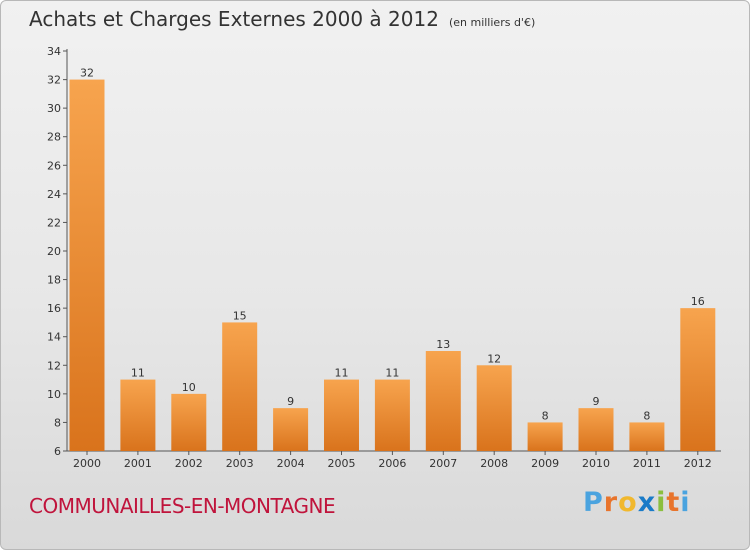 The height and width of the screenshot is (550, 750). Describe the element at coordinates (54, 280) in the screenshot. I see `y-tick-label: 18` at that location.